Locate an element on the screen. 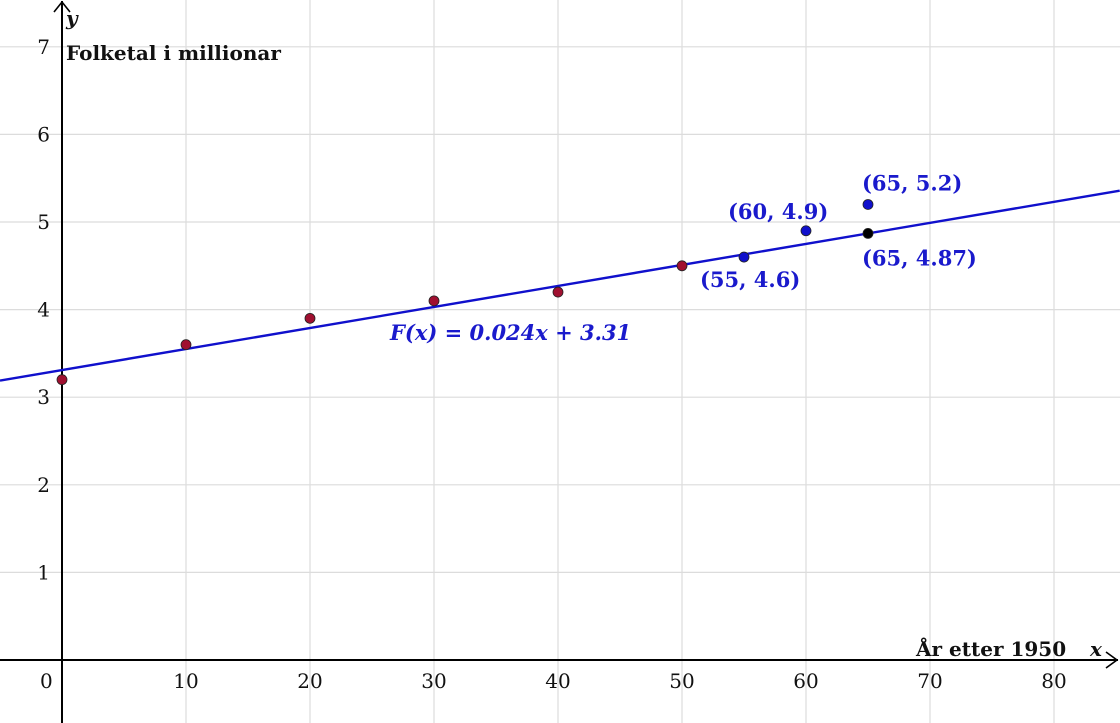 The height and width of the screenshot is (723, 1120). y-tick-label: 6 is located at coordinates (43, 134).